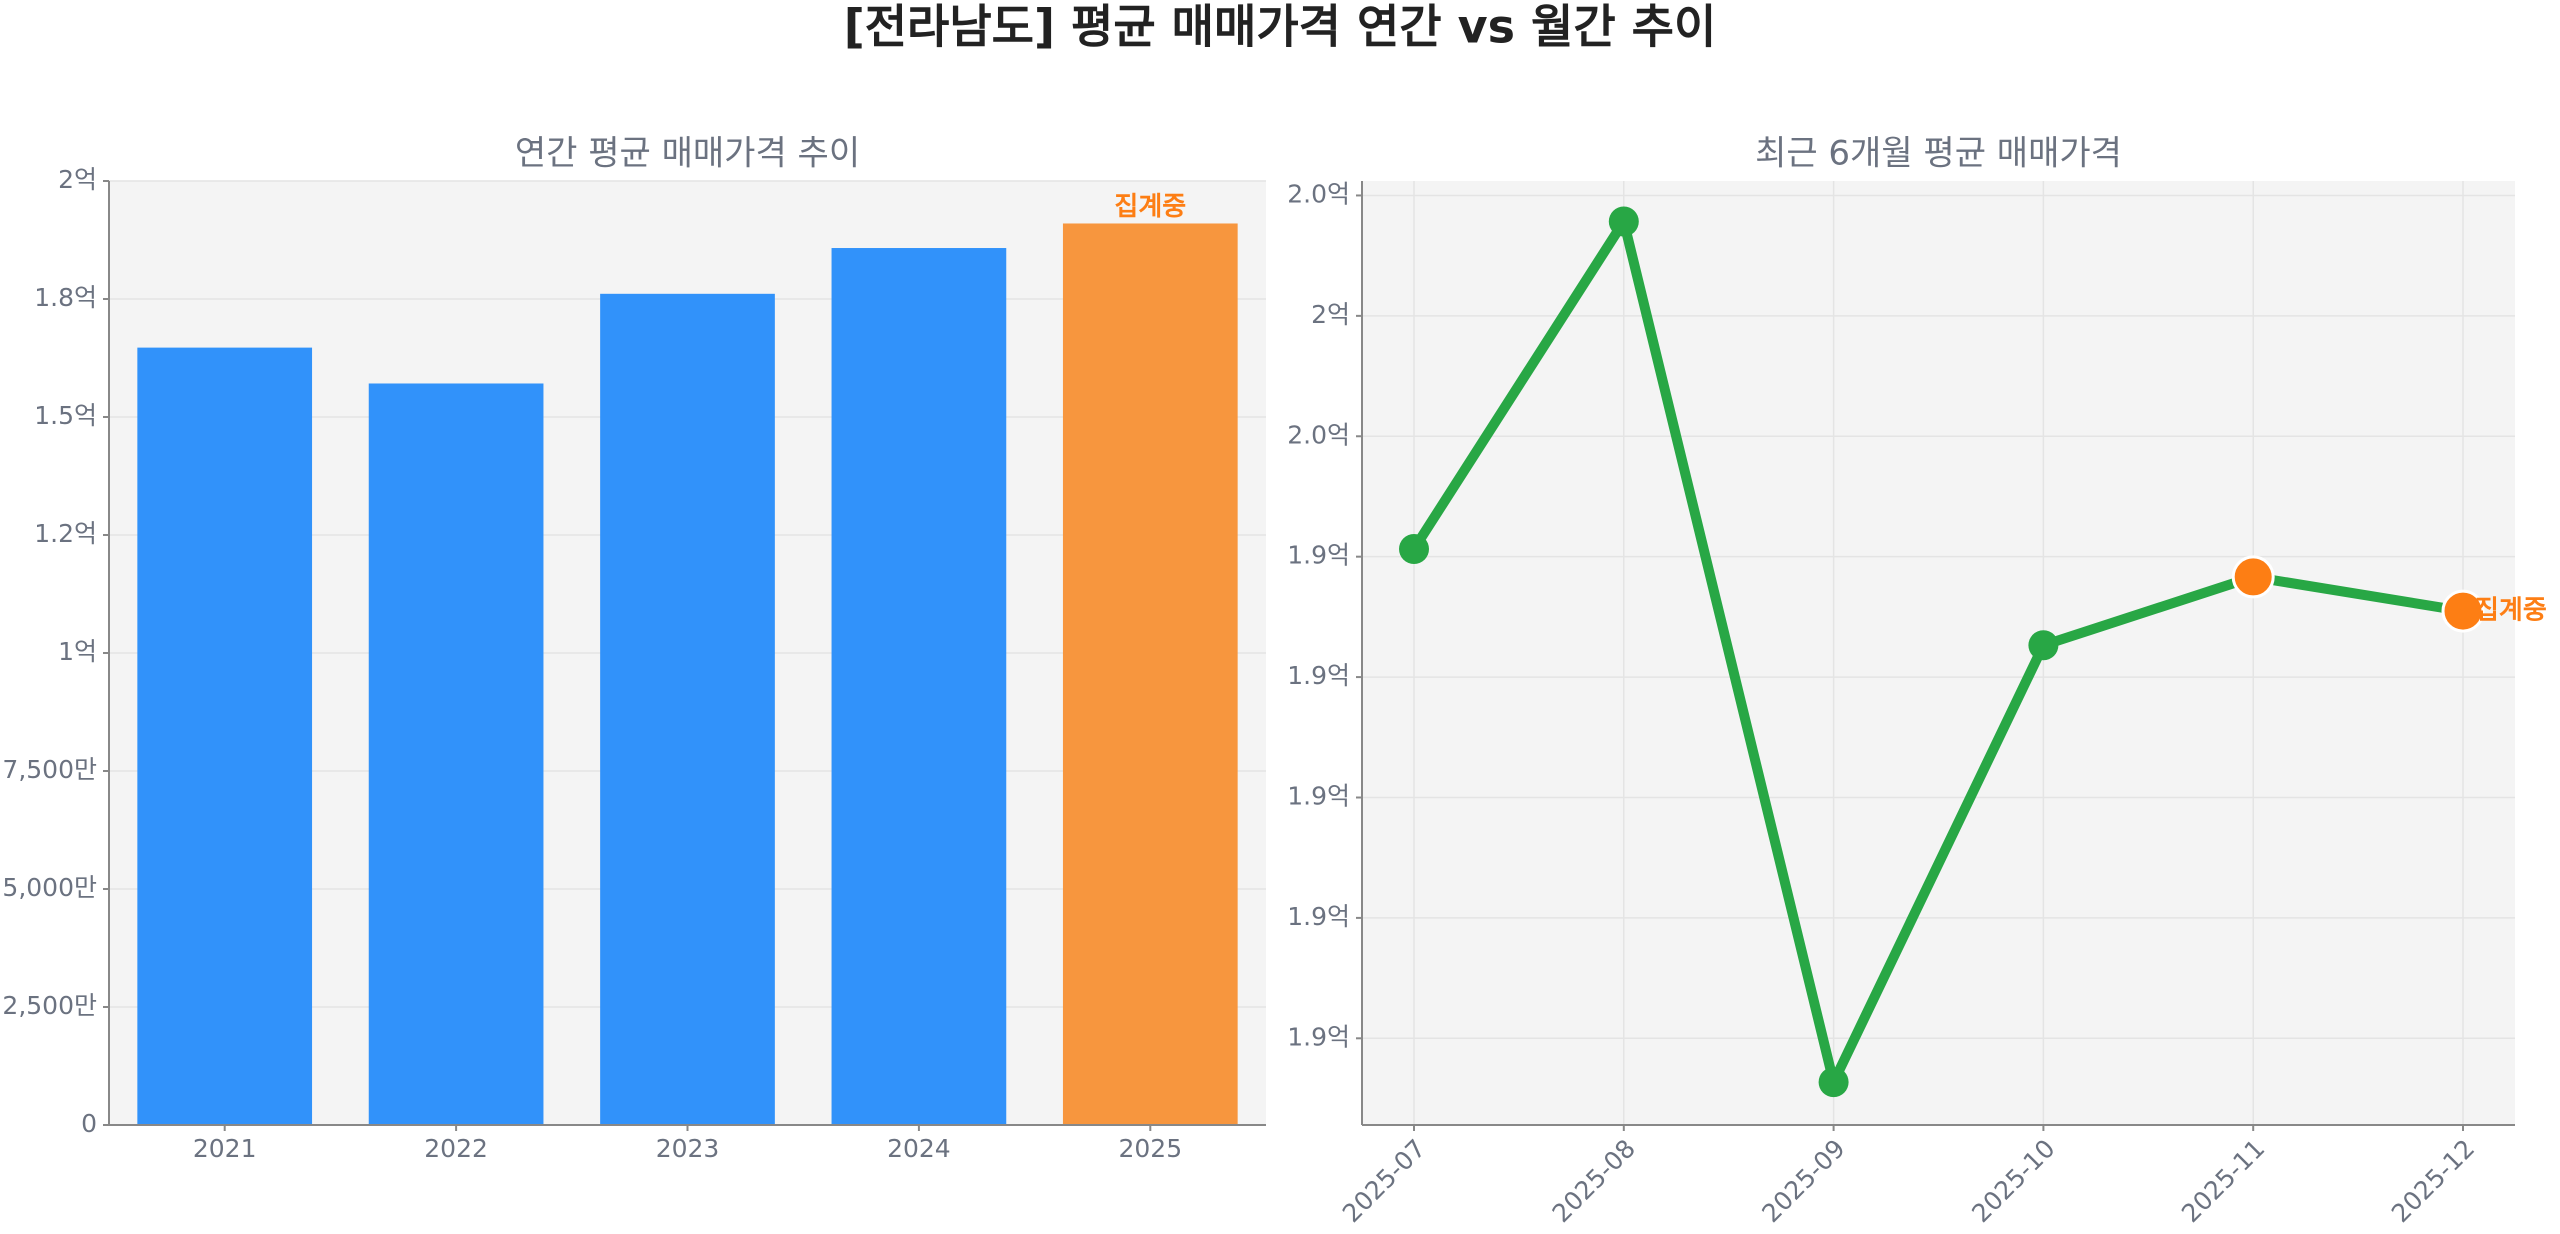  What do you see at coordinates (65, 297) in the screenshot?
I see `y-tick-label: 1.8억` at bounding box center [65, 297].